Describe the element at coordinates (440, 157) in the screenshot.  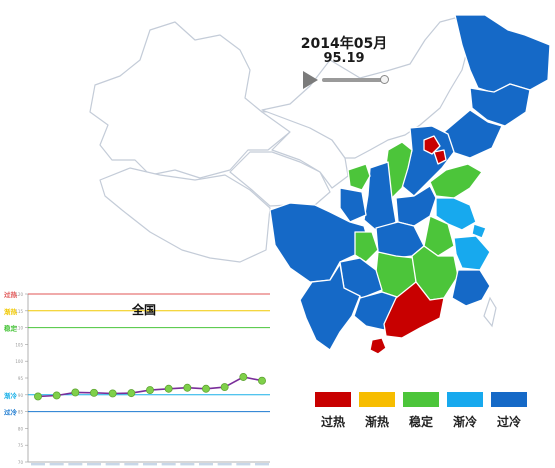
I see `region-tianjin` at that location.